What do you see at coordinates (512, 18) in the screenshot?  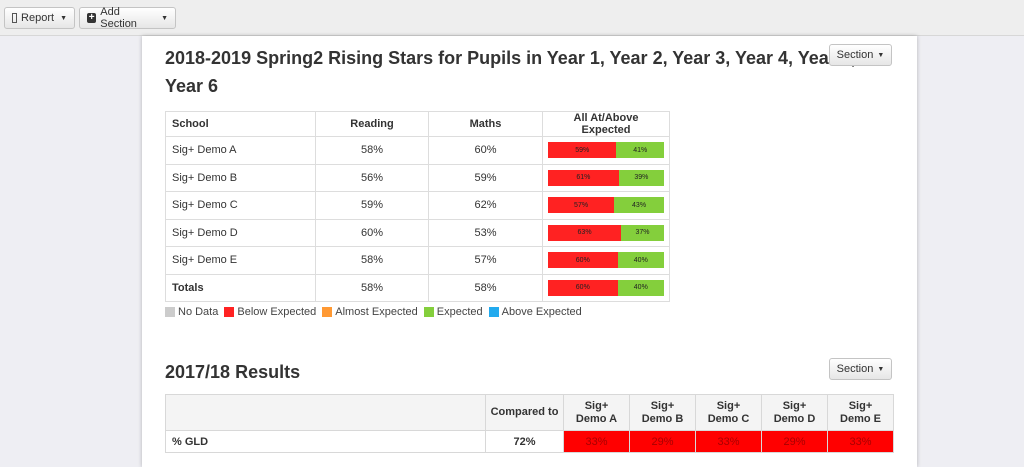 I see `toolbar: Report ▼ + Add Section ▼` at bounding box center [512, 18].